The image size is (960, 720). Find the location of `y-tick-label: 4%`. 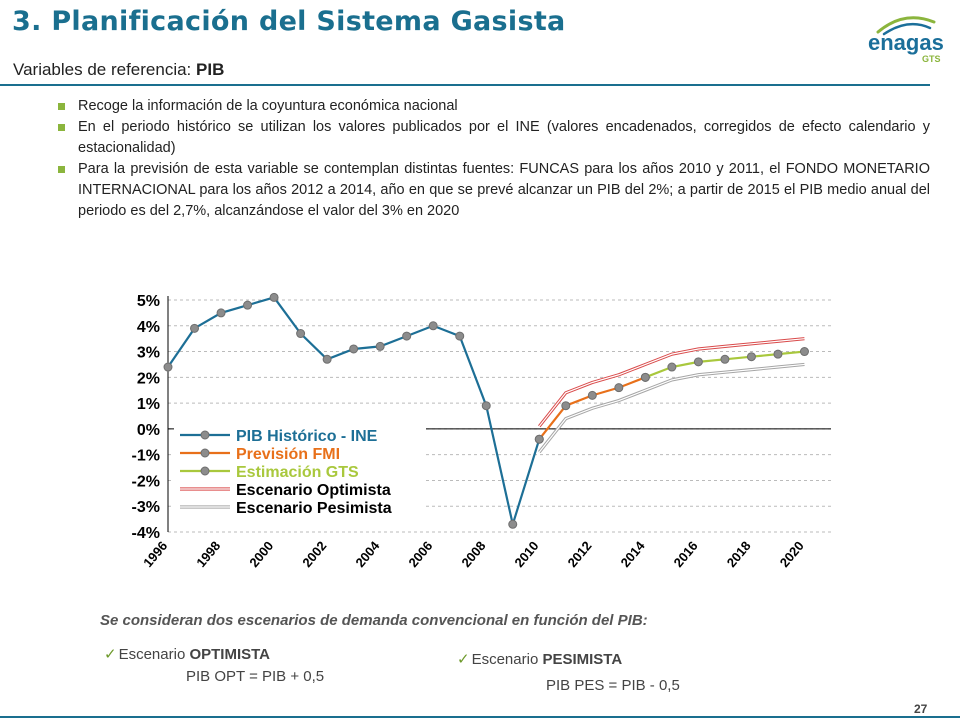

y-tick-label: 4% is located at coordinates (148, 327).